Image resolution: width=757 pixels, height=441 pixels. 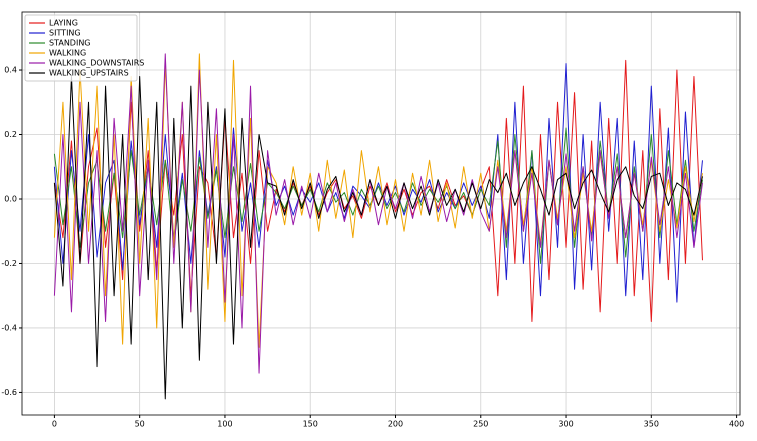 What do you see at coordinates (480, 424) in the screenshot?
I see `x-tick-label: 250` at bounding box center [480, 424].